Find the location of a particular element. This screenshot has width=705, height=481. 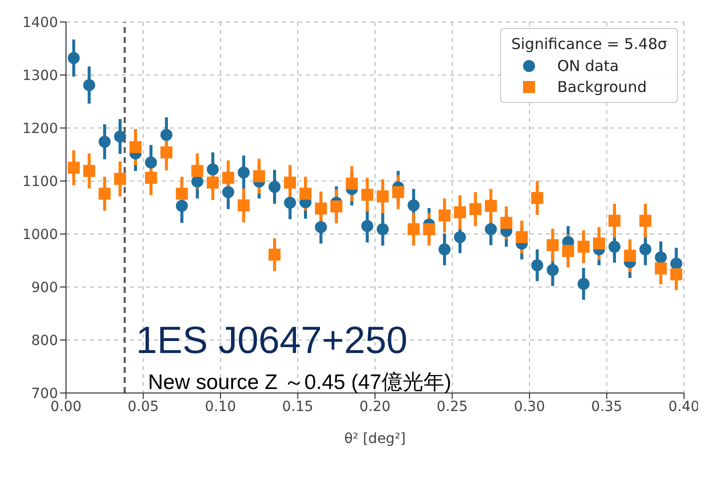

x-tick-label: 0.15 is located at coordinates (298, 406).